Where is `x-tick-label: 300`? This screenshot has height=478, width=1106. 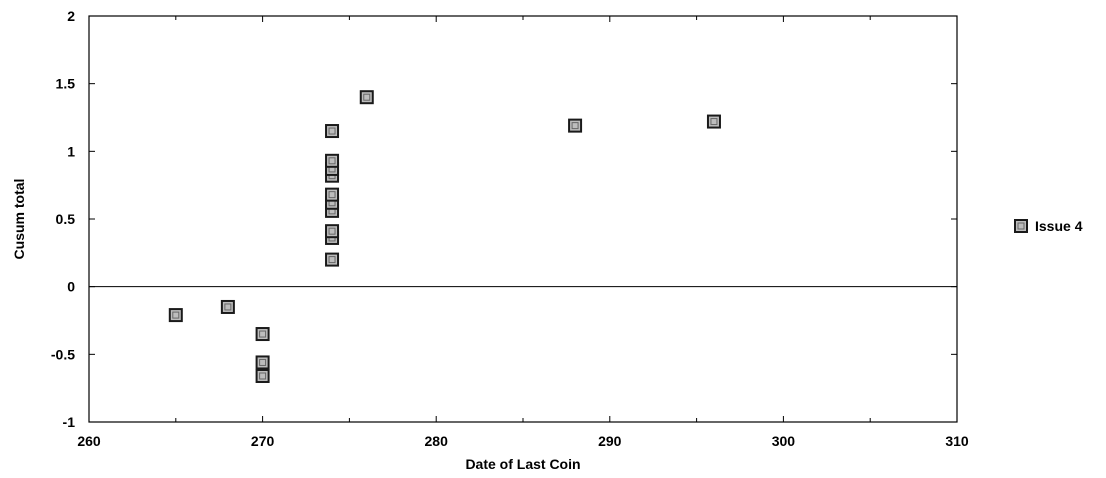 x-tick-label: 300 is located at coordinates (784, 441).